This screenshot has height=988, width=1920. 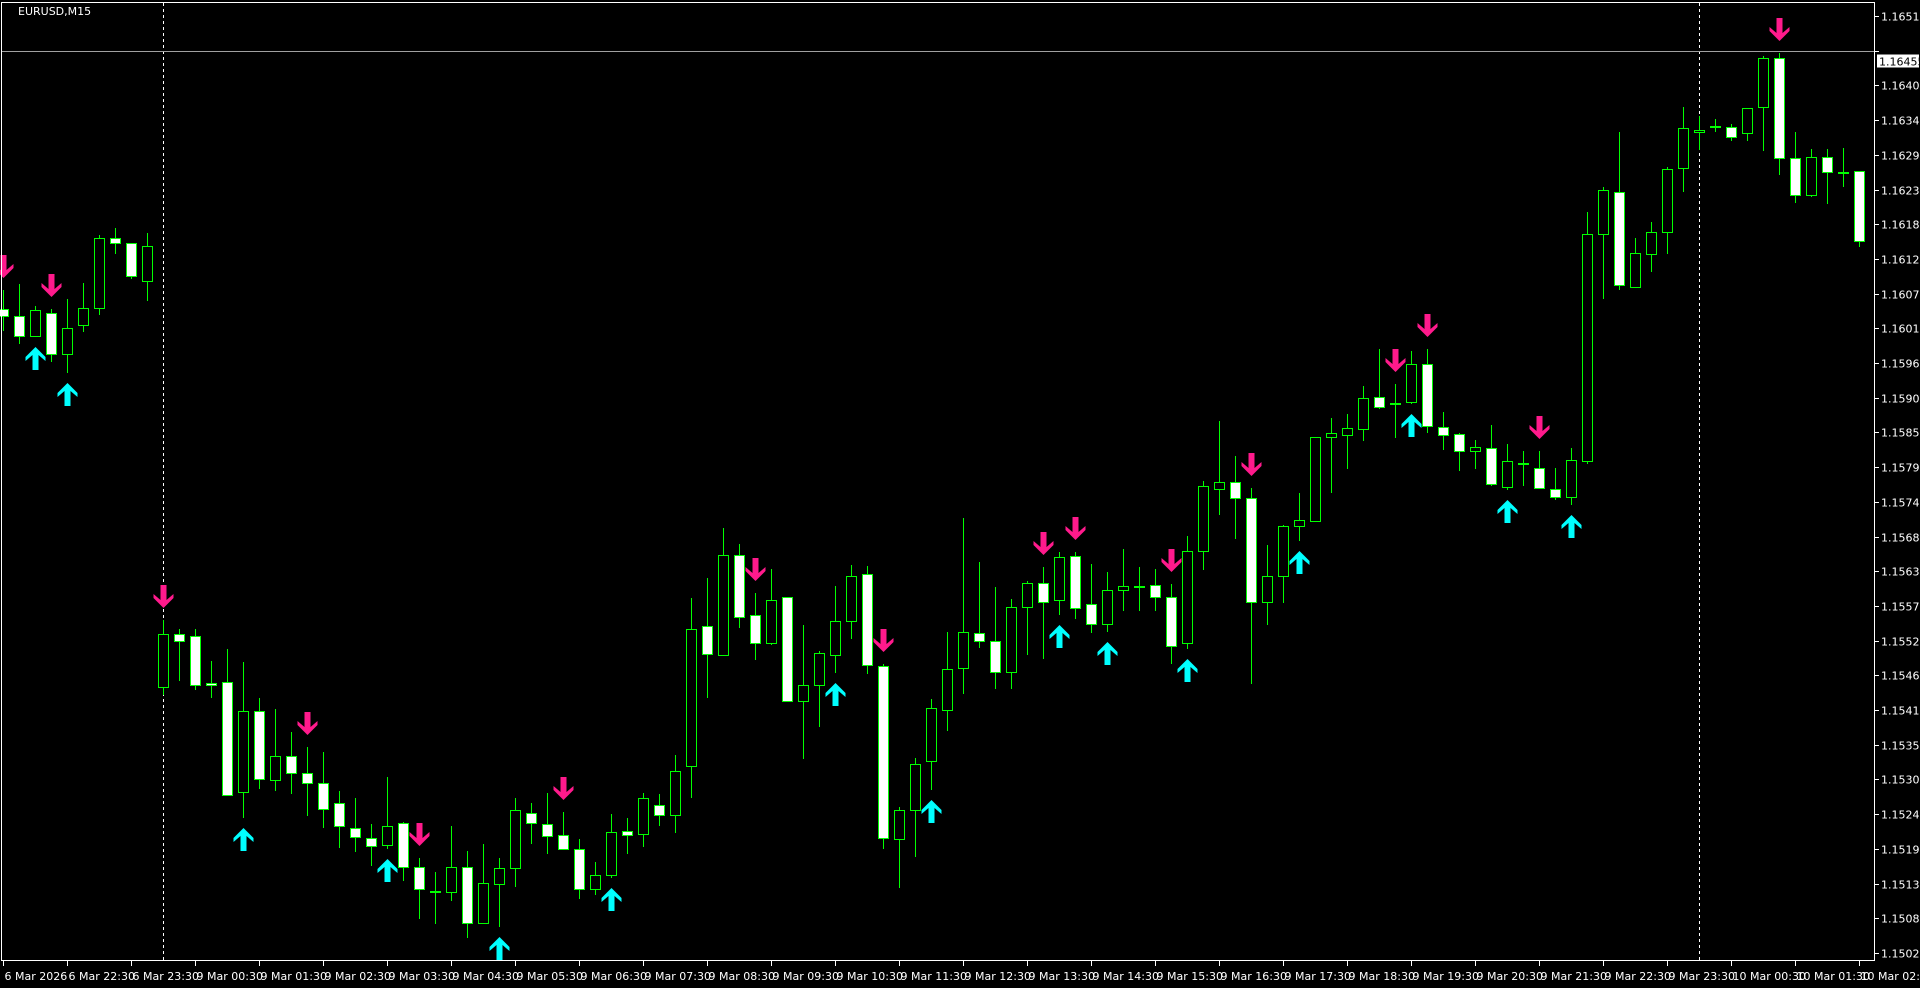 What do you see at coordinates (1900, 780) in the screenshot?
I see `price-tick-label: 1.15300` at bounding box center [1900, 780].